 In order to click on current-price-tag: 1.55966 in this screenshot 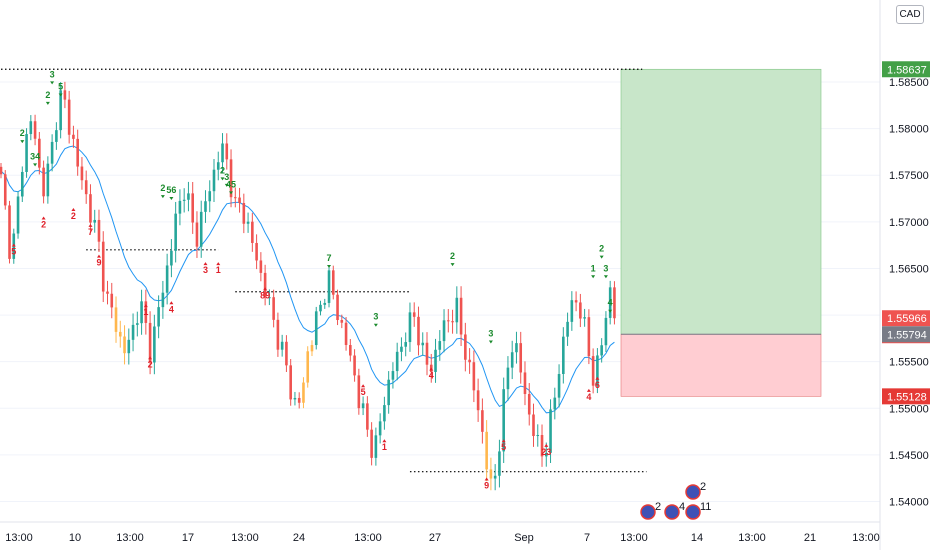, I will do `click(907, 319)`.